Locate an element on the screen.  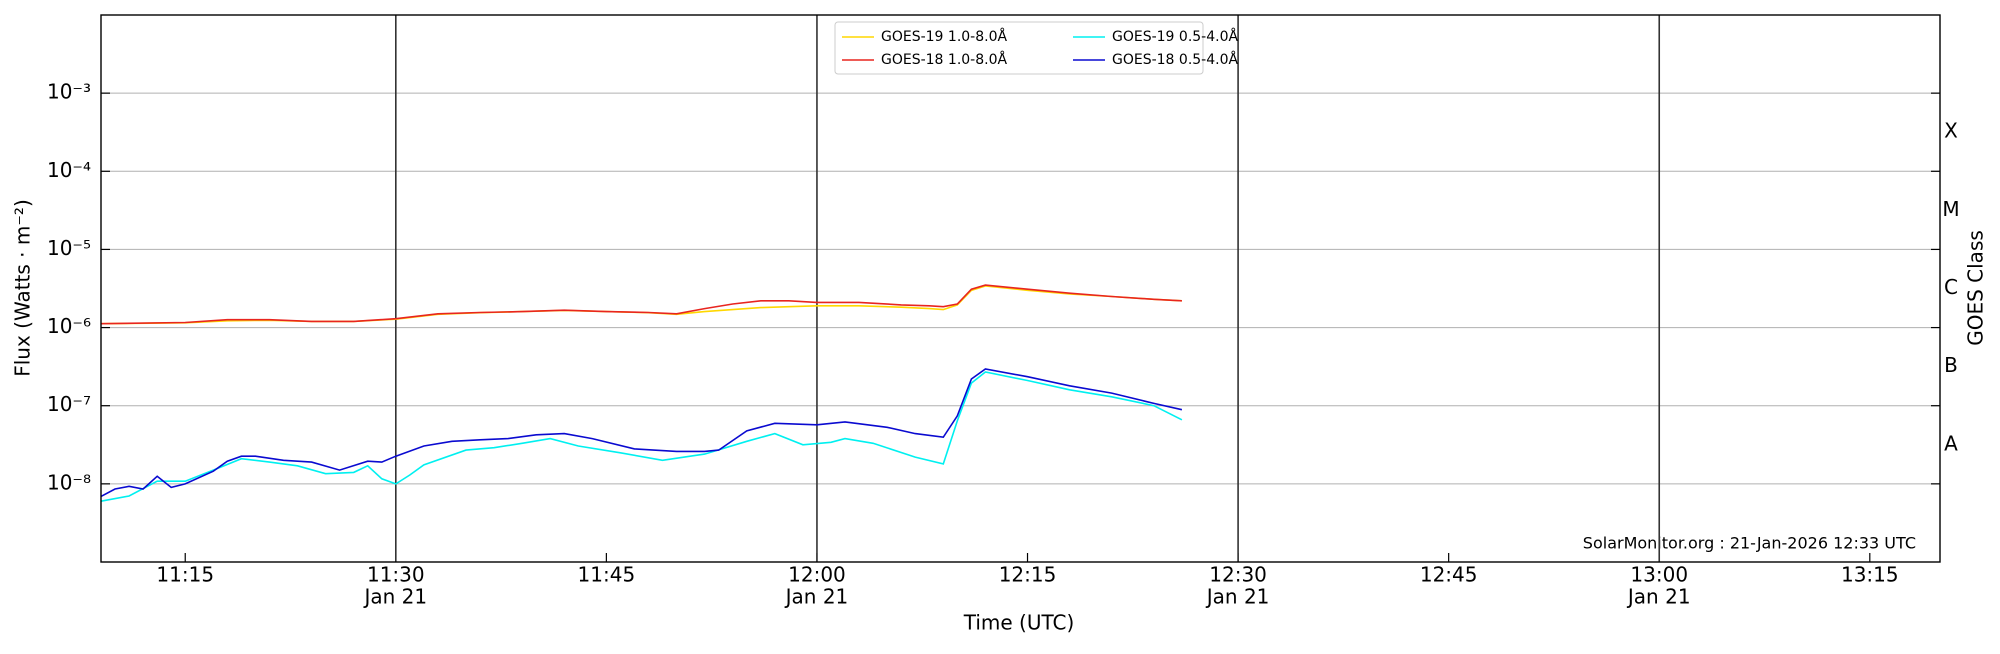
y-tick-label: 10⁻⁴ is located at coordinates (69, 170).